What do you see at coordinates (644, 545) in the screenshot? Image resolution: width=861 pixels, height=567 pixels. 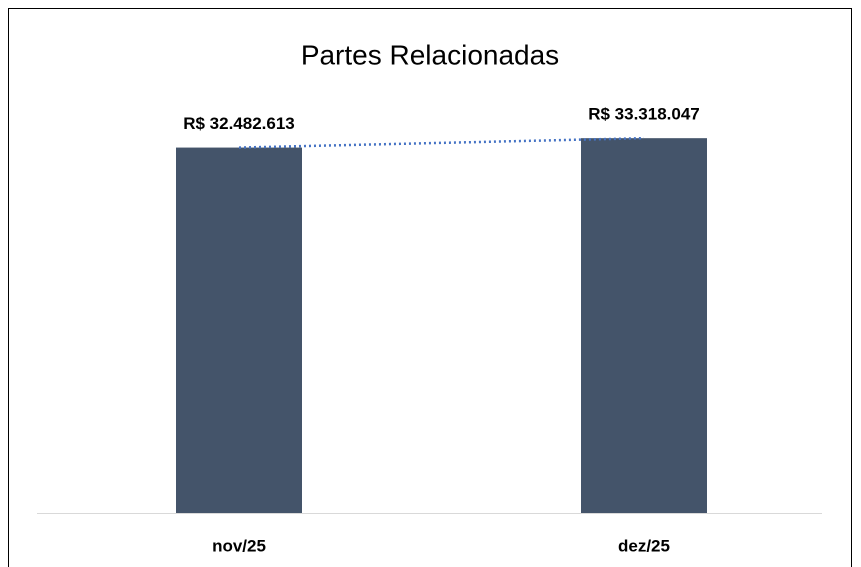 I see `x-tick-label: dez/25` at bounding box center [644, 545].